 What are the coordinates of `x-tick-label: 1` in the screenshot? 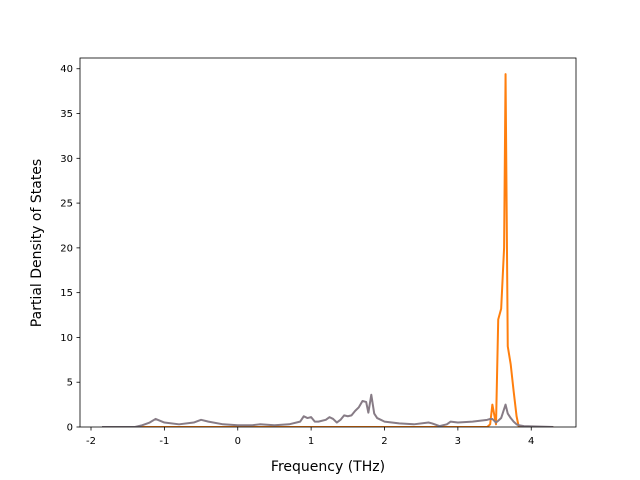 It's located at (311, 441).